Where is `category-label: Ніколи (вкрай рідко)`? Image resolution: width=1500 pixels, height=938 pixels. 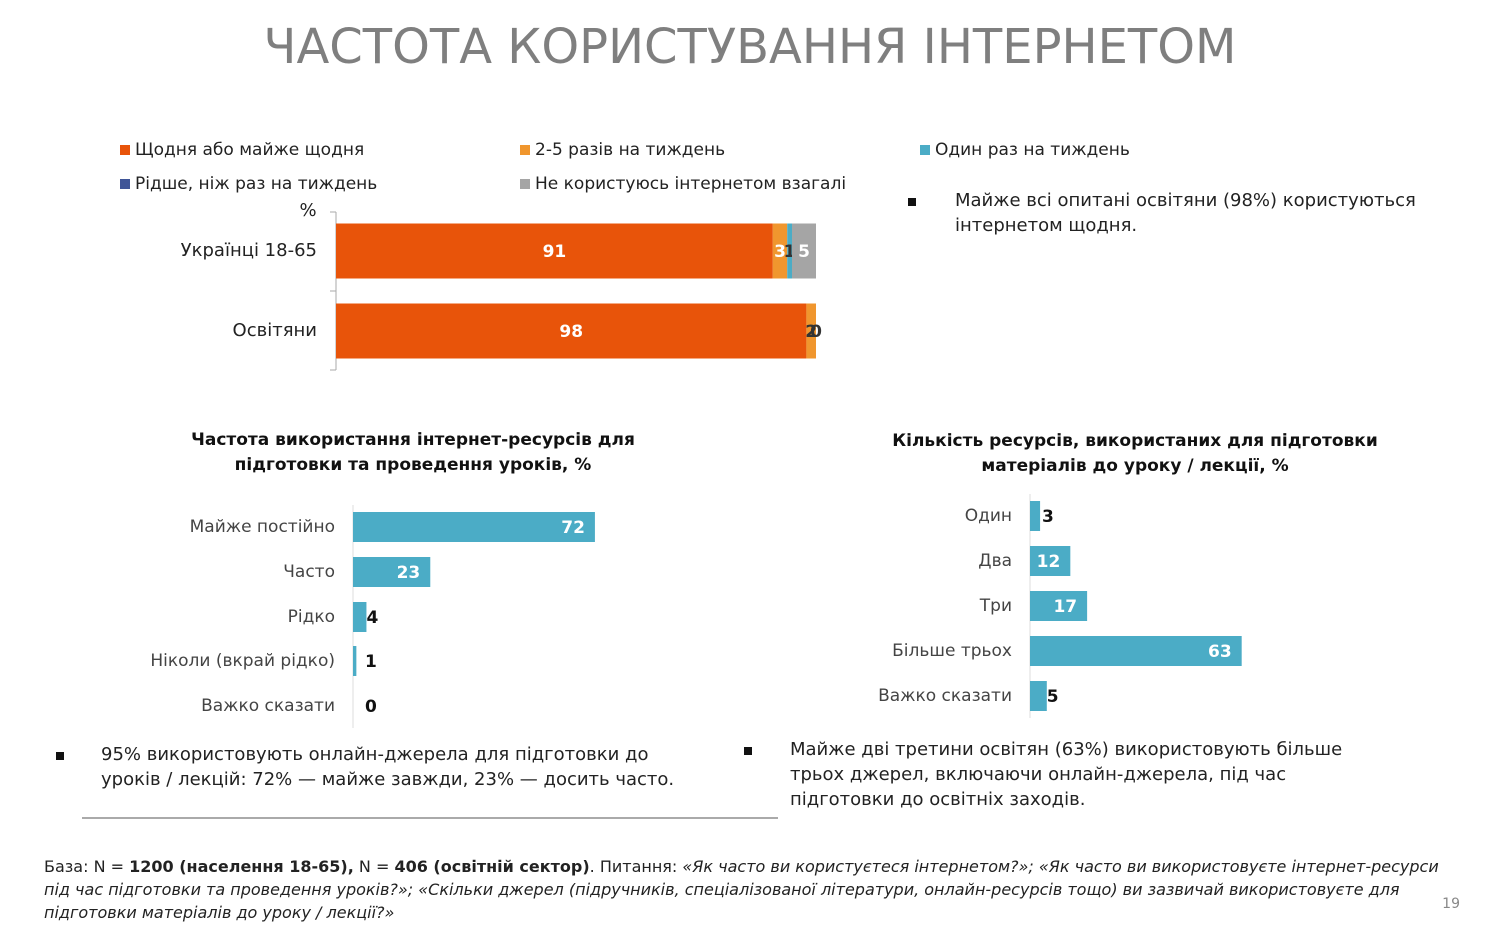
category-label: Ніколи (вкрай рідко) is located at coordinates (242, 661).